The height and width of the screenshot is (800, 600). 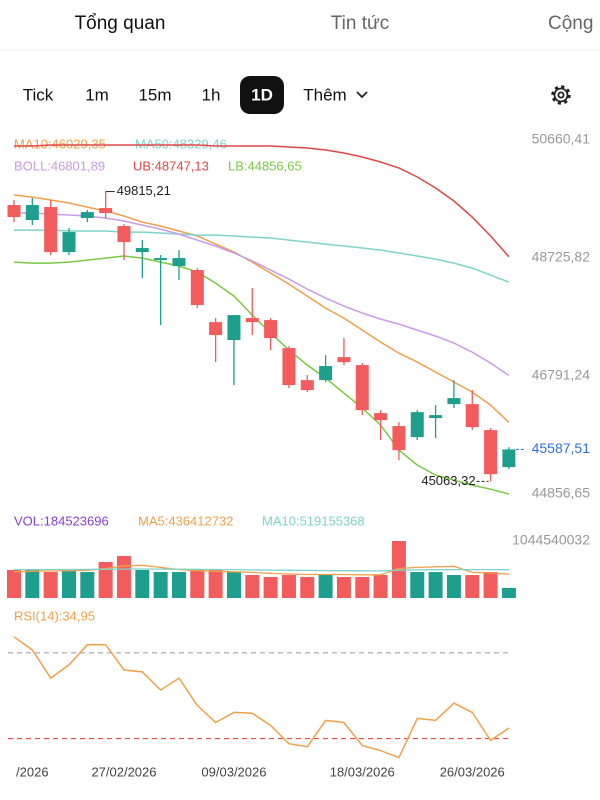 What do you see at coordinates (360, 23) in the screenshot?
I see `tab: Tin tức` at bounding box center [360, 23].